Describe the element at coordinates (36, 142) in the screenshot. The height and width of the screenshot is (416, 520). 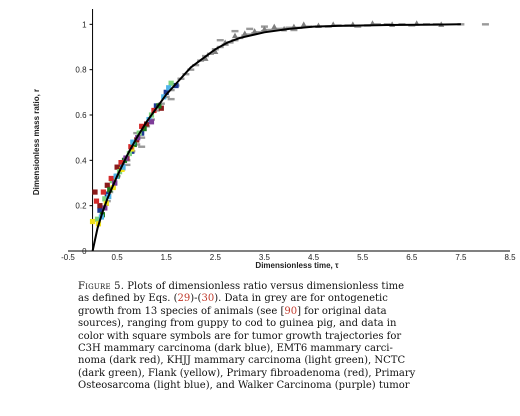
I see `y-axis-title: Dimensionless mass ratio, r` at that location.